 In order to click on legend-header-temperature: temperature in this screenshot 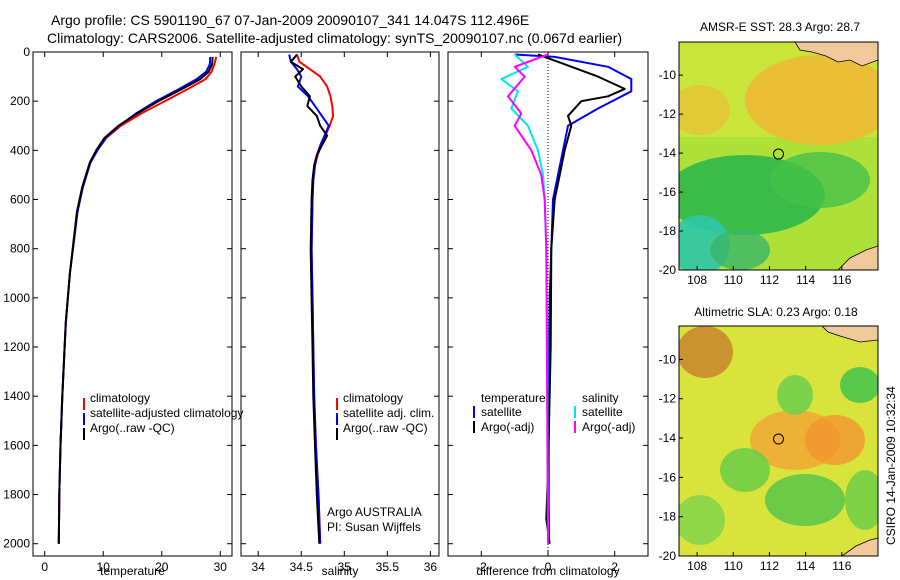, I will do `click(513, 398)`.